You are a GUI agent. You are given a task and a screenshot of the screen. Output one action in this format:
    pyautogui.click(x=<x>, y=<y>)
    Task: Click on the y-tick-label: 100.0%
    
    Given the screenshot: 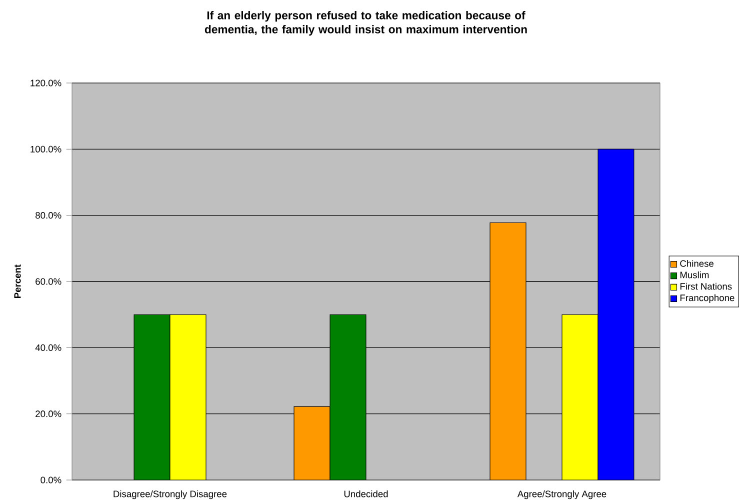 What is the action you would take?
    pyautogui.click(x=46, y=149)
    